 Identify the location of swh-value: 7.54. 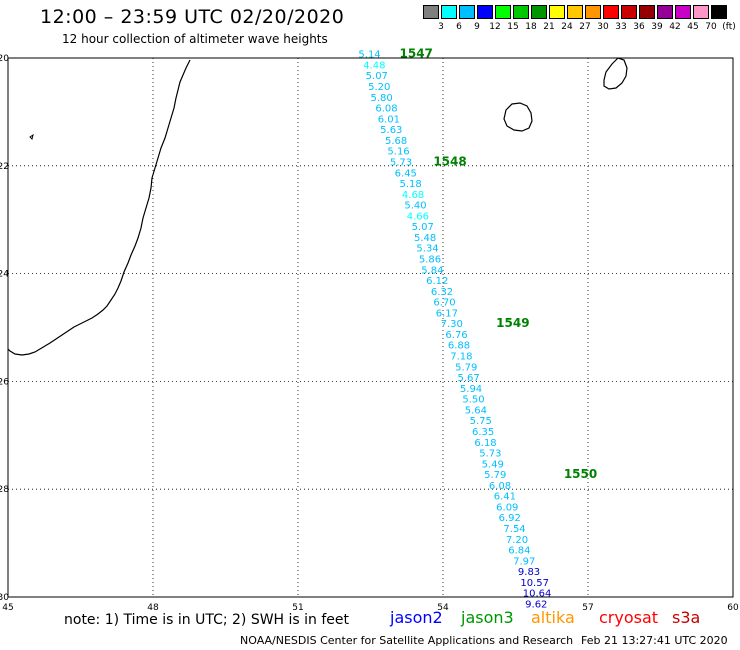
(514, 529).